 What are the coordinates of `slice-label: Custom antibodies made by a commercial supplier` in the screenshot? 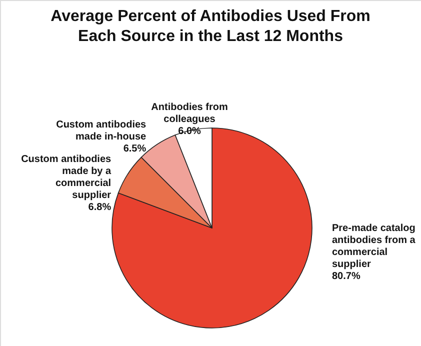 It's located at (66, 178).